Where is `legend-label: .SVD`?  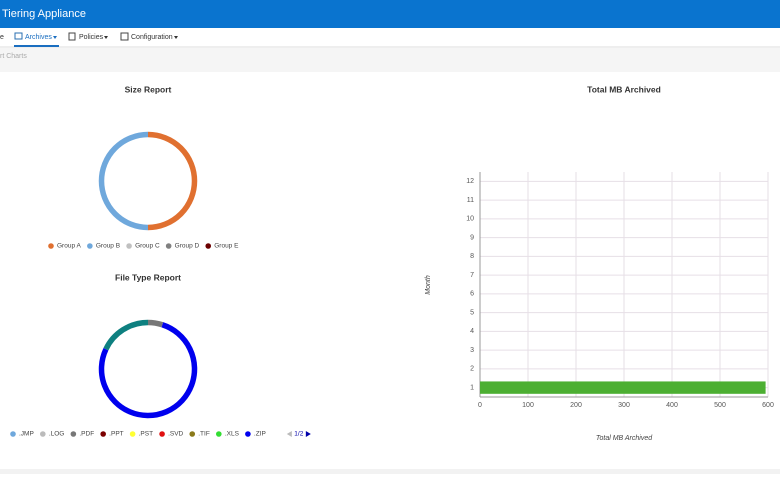
legend-label: .SVD is located at coordinates (175, 434).